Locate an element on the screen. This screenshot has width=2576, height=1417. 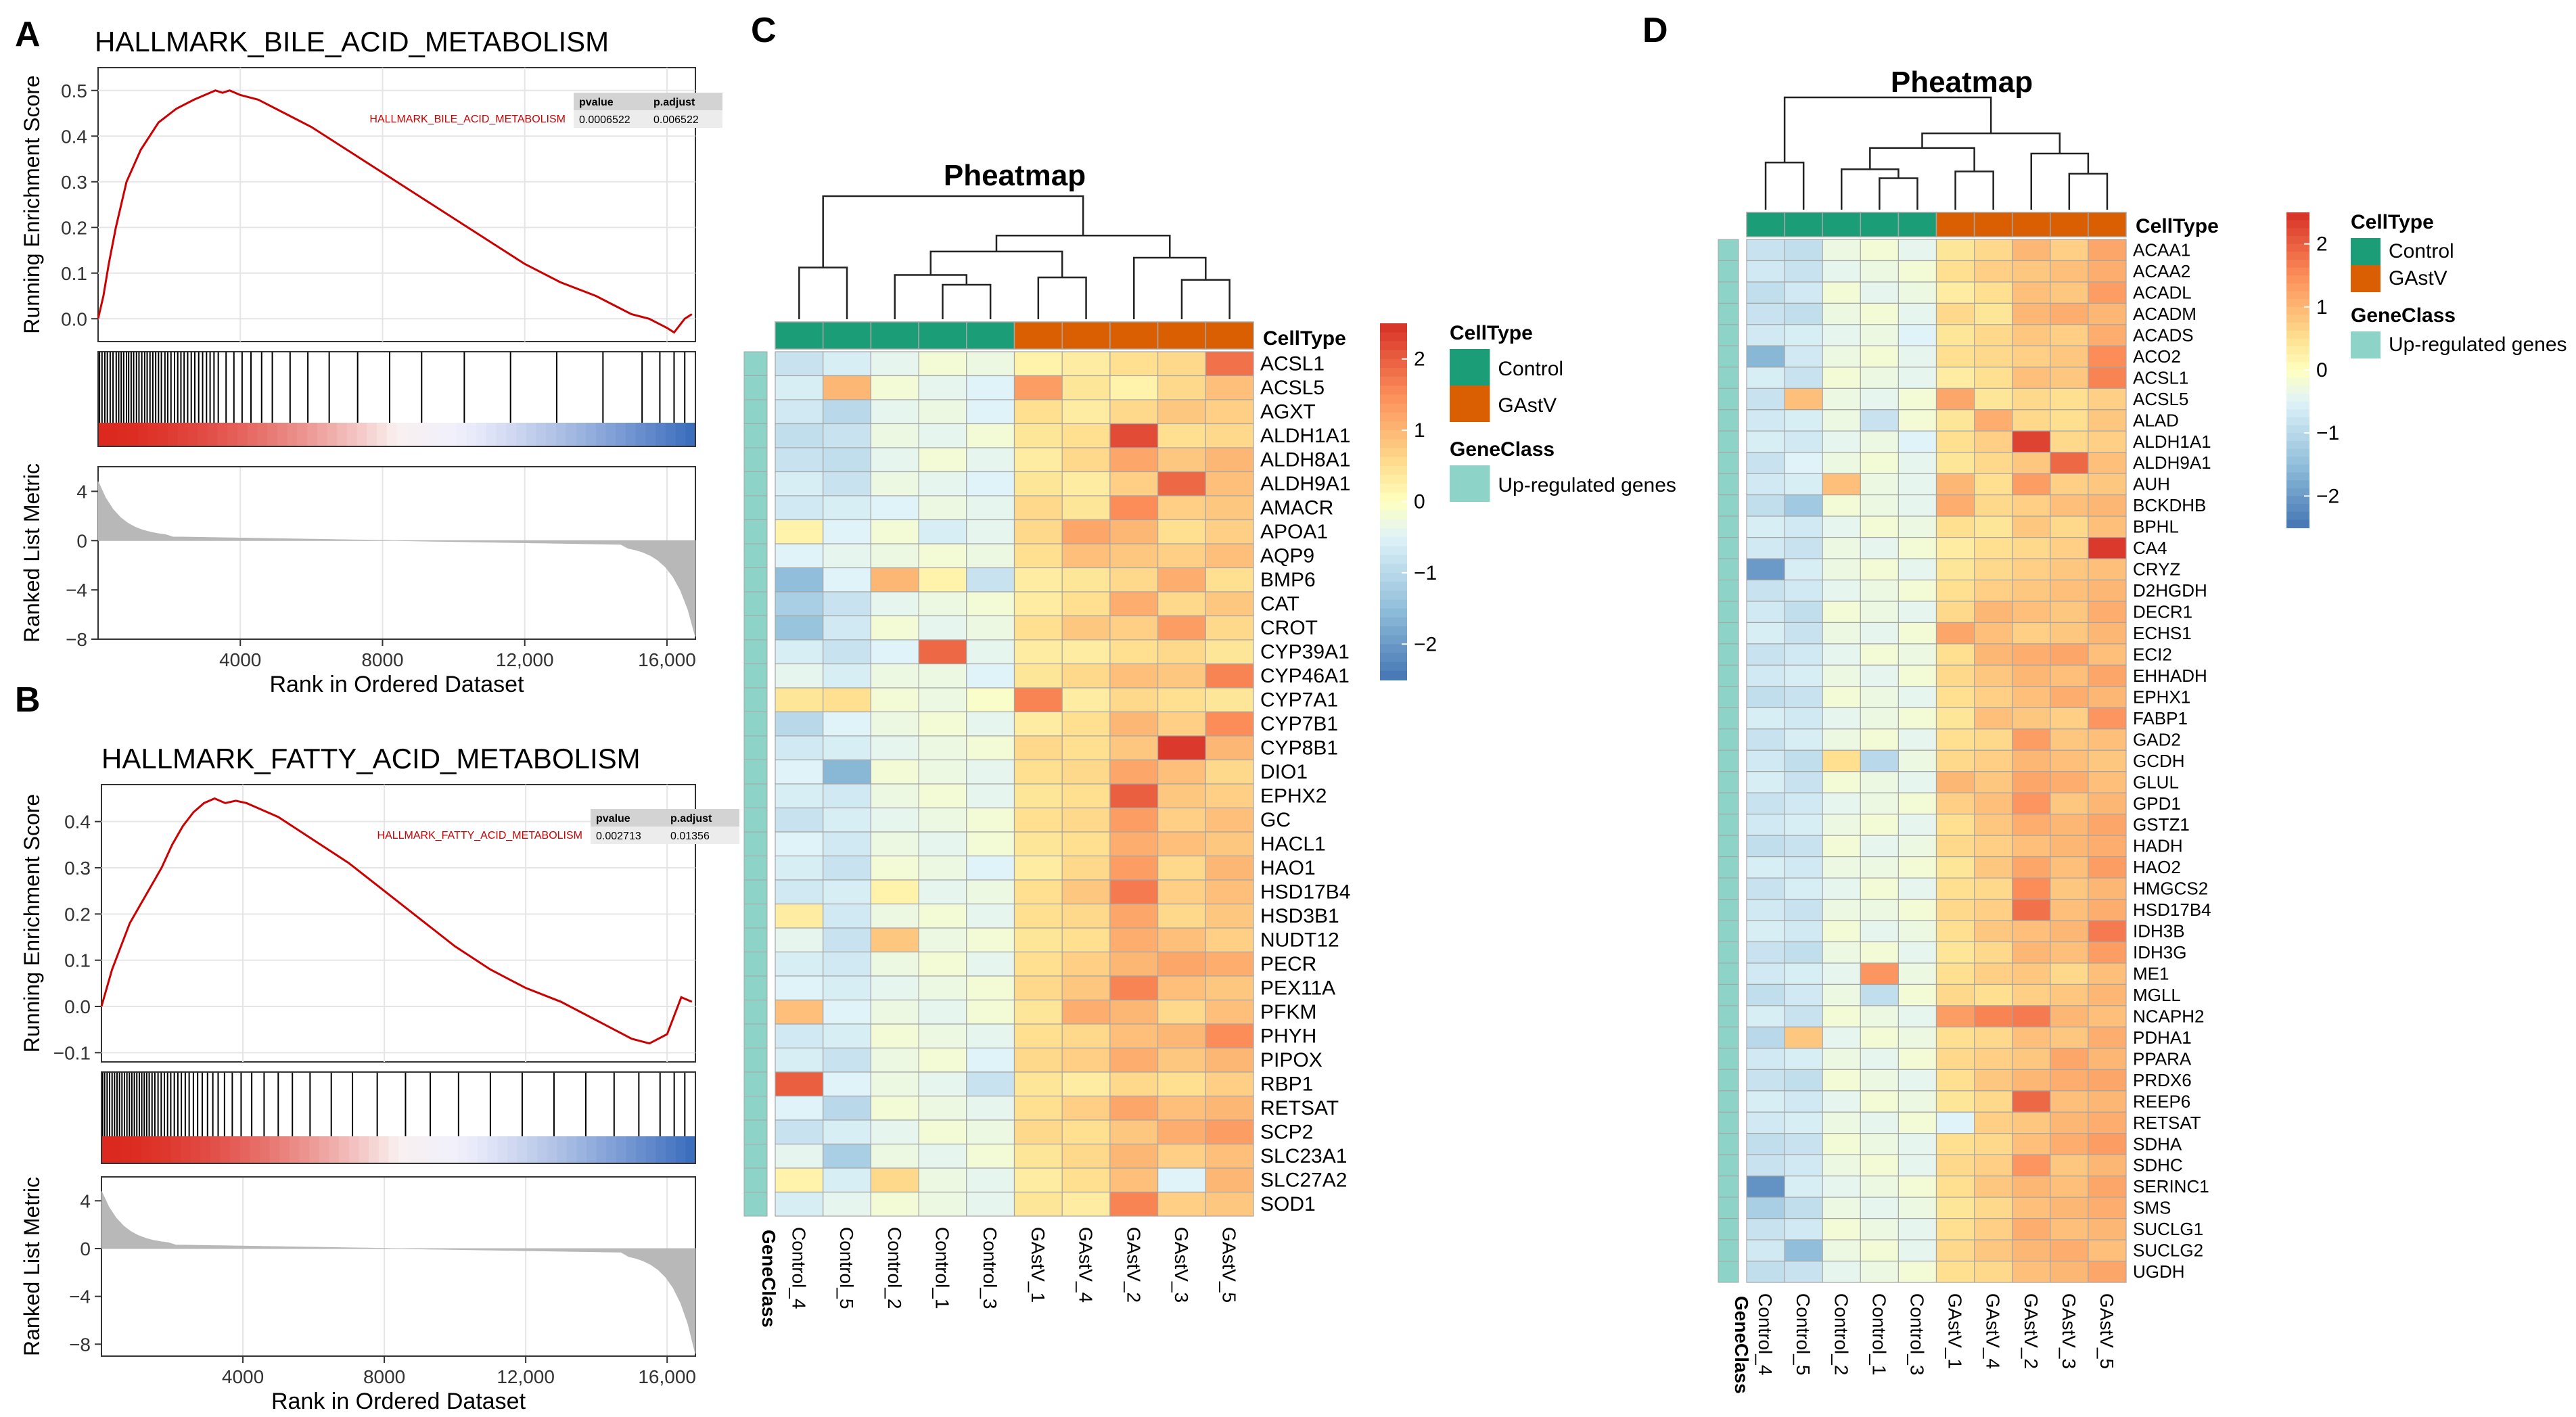
heatmap-column-label: GAstV_3 is located at coordinates (1181, 1265).